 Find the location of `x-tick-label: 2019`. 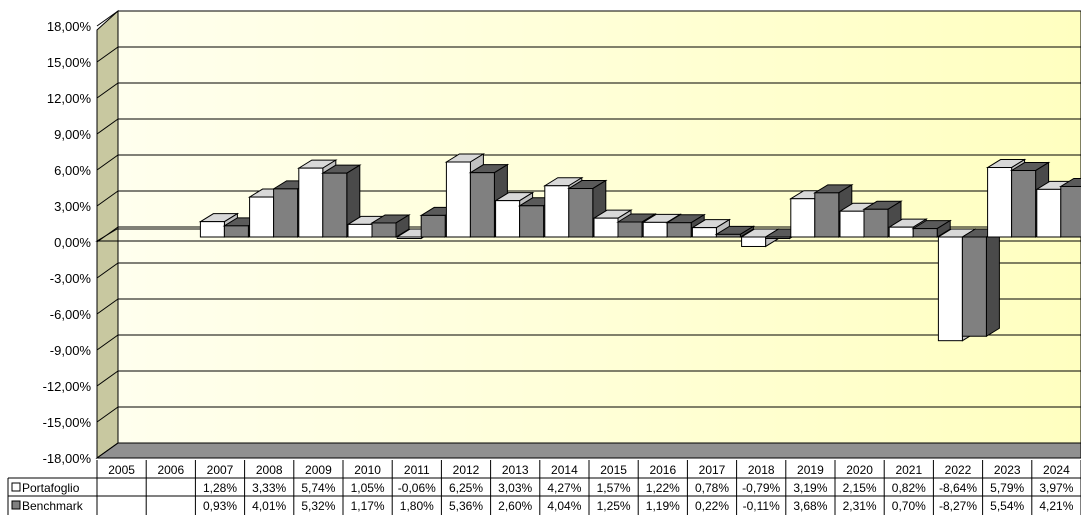

x-tick-label: 2019 is located at coordinates (810, 470).